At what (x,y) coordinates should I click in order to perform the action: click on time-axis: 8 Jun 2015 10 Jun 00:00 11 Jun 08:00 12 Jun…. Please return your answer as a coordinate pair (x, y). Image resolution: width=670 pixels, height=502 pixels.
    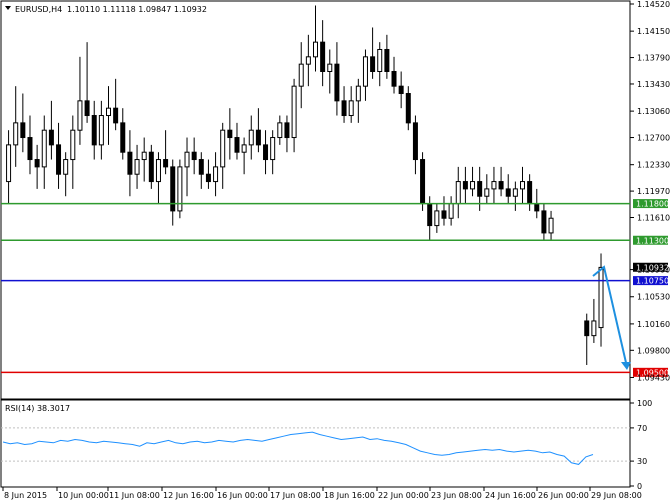
    Looking at the image, I should click on (322, 493).